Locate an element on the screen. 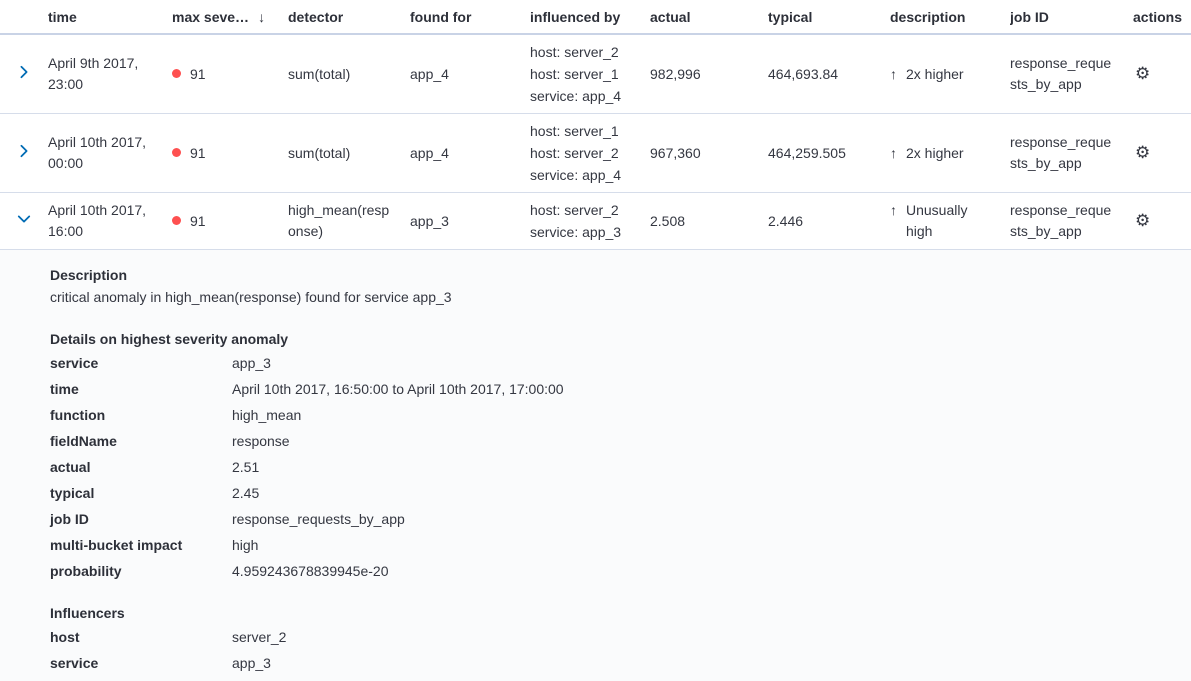 This screenshot has width=1191, height=681. header-description: description is located at coordinates (950, 17).